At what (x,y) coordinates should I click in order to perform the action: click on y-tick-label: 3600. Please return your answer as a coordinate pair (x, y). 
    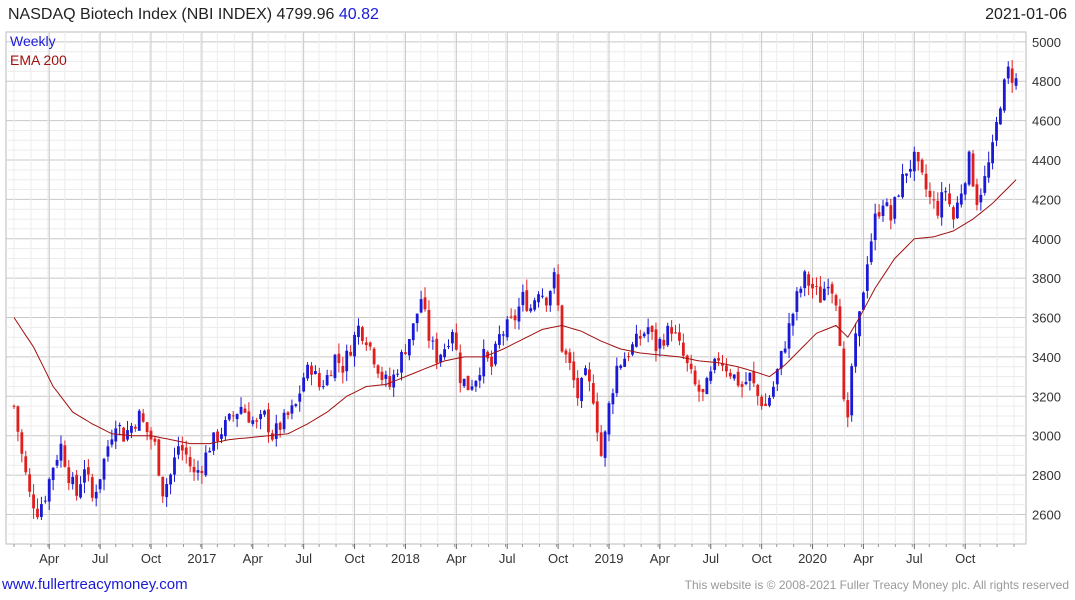
    Looking at the image, I should click on (1046, 318).